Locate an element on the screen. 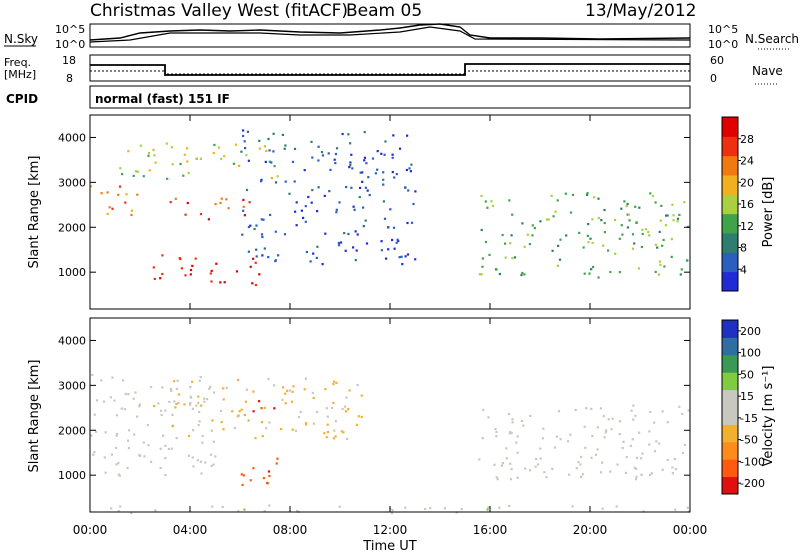  colorbar-tick-label: 50 is located at coordinates (747, 374).